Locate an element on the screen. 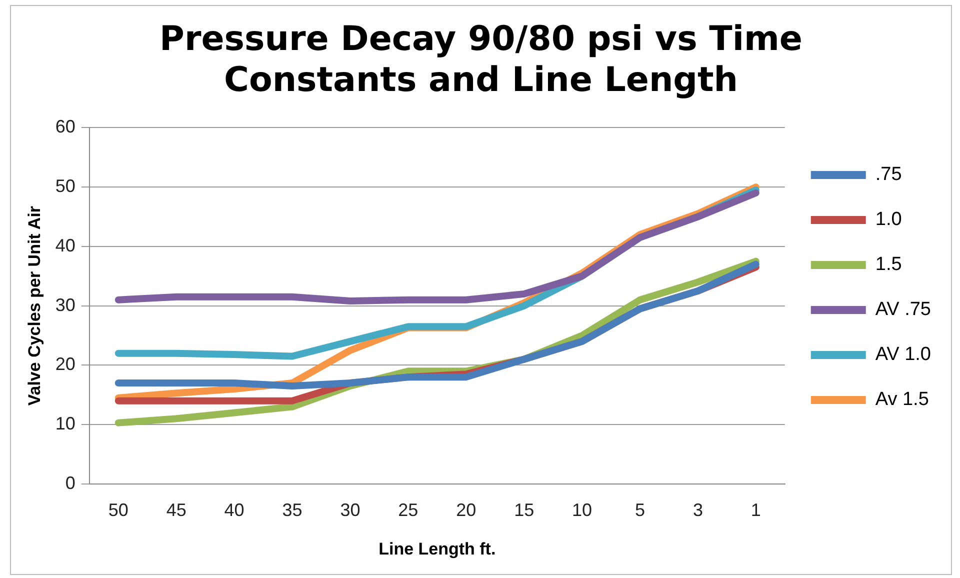 The image size is (960, 578). chart-title: Pressure Decay 90/80 psi vs Time Constants and Line Length is located at coordinates (481, 59).